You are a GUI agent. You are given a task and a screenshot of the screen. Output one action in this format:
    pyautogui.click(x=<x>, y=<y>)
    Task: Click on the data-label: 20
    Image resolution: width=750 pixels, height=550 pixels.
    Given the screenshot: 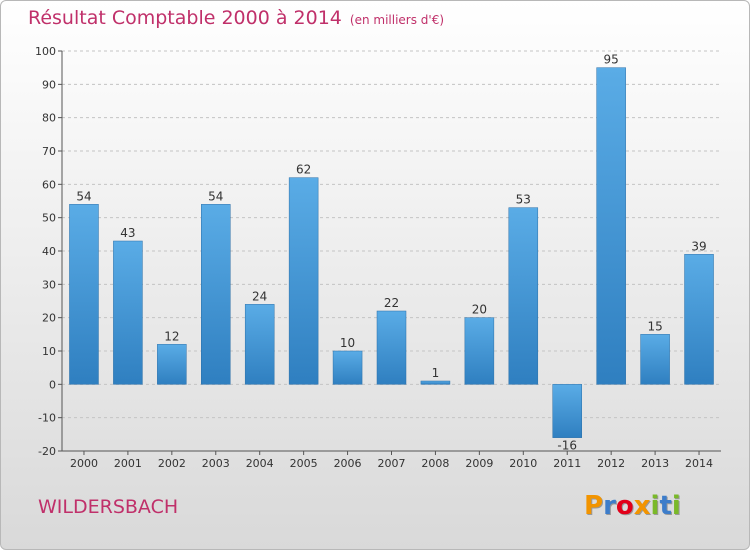 What is the action you would take?
    pyautogui.click(x=479, y=310)
    